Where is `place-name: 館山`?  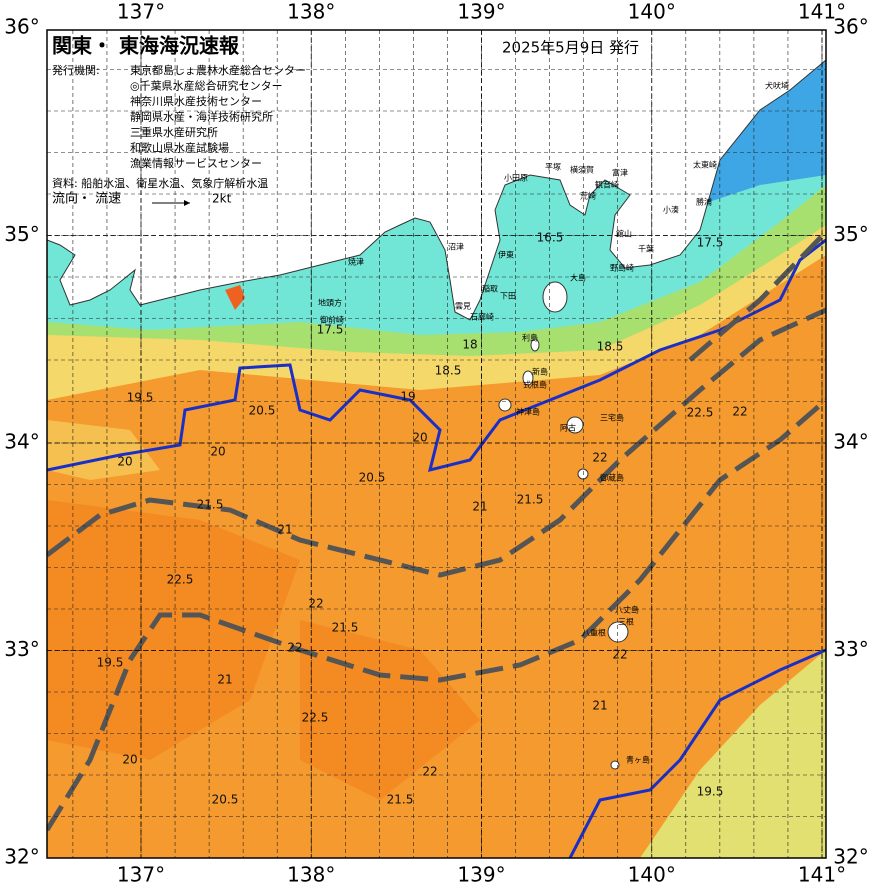 place-name: 館山 is located at coordinates (624, 234).